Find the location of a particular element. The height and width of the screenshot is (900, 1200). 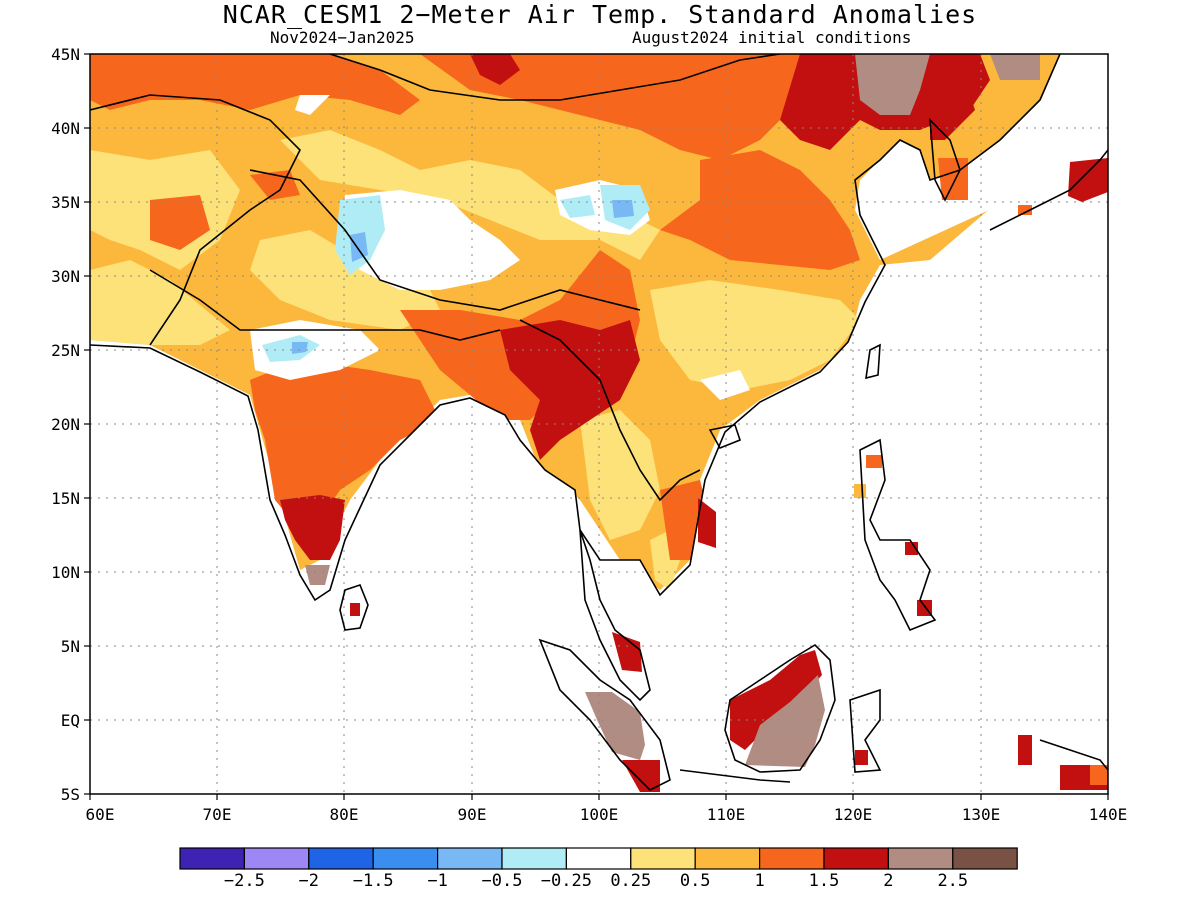

longitude-labels: 60E 70E 80E 90E 100E 110E 120E 130E 140E is located at coordinates (607, 814).